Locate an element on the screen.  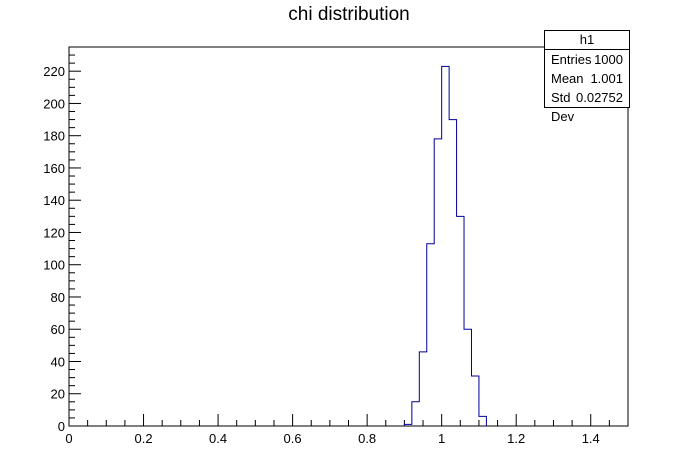
stats-entries-value: 1000 is located at coordinates (608, 59).